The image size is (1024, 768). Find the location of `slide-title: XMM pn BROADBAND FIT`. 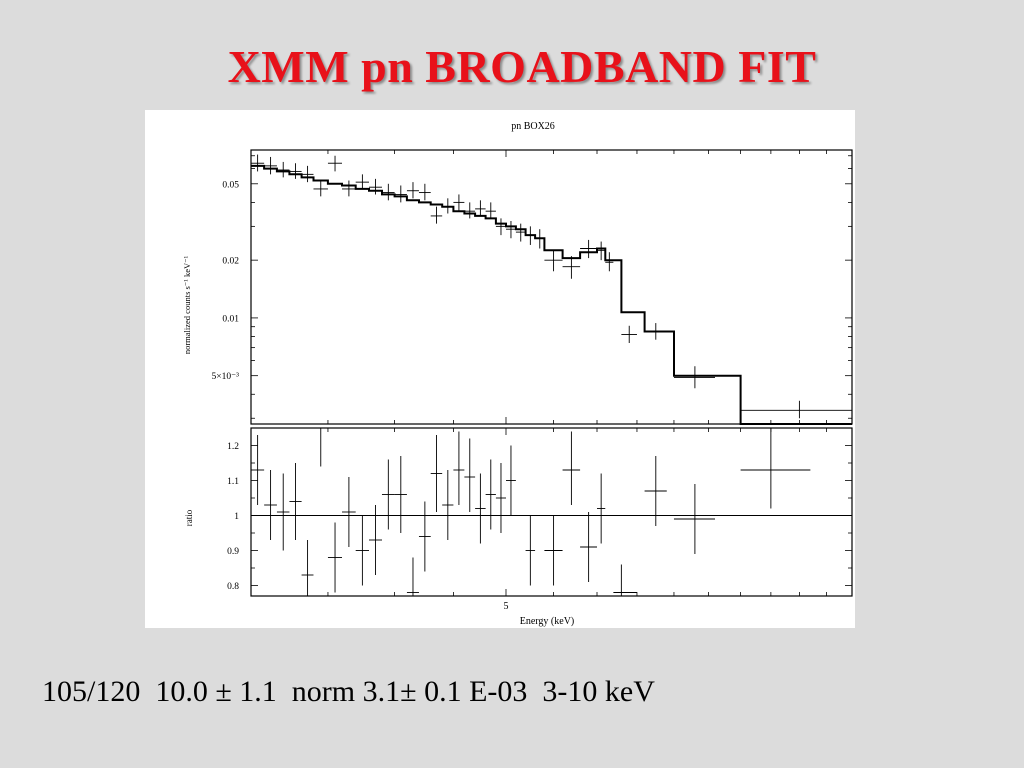

slide-title: XMM pn BROADBAND FIT is located at coordinates (522, 66).